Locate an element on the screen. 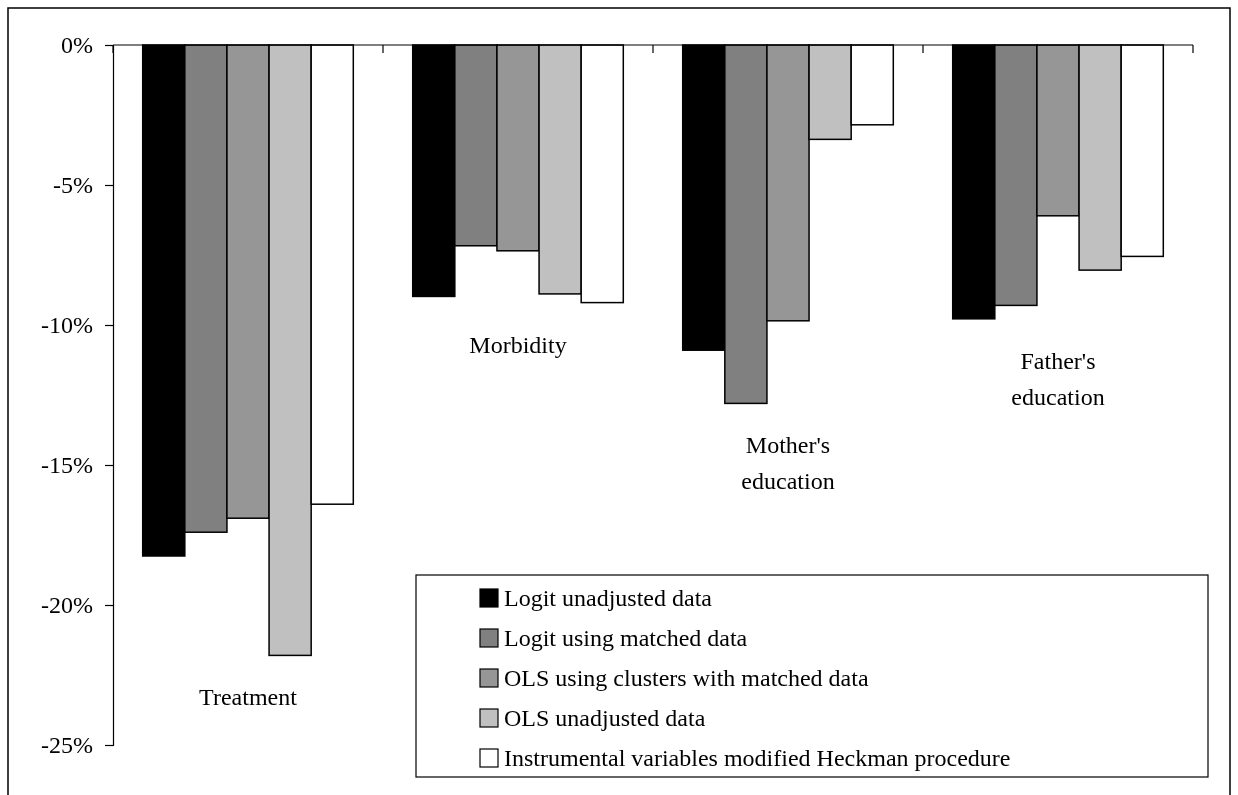 The width and height of the screenshot is (1238, 795). x-tick-label: Treatment is located at coordinates (248, 697).